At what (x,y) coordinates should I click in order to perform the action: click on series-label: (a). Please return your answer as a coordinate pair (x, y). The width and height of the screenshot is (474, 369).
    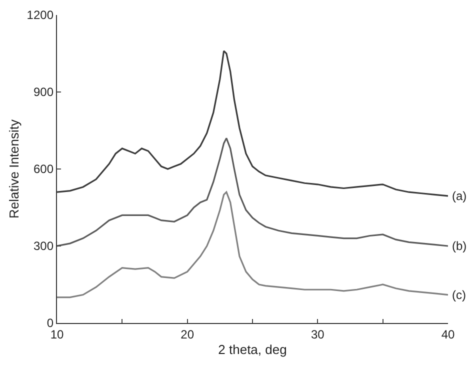
    Looking at the image, I should click on (459, 196).